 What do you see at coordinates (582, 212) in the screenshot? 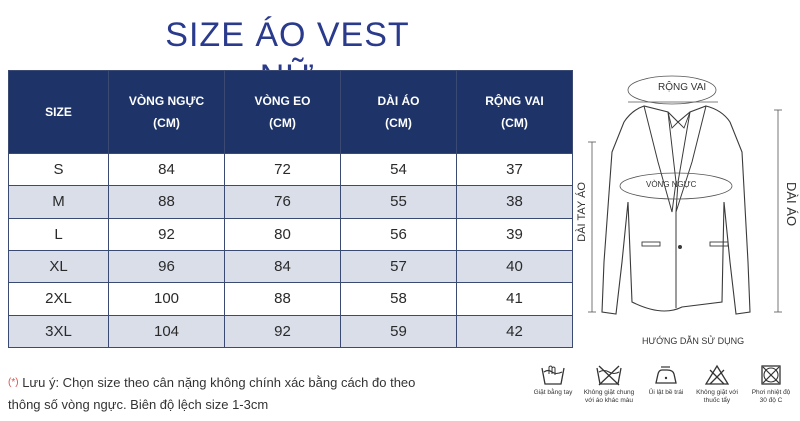
I see `sleeve-length-label: DÀI TAY ÁO` at bounding box center [582, 212].